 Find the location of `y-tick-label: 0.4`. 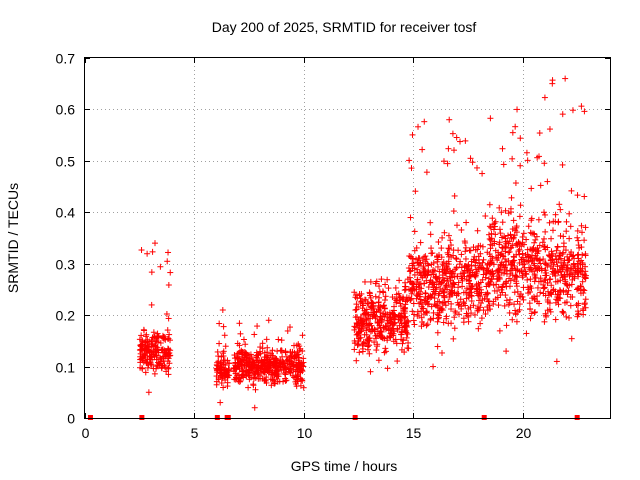

y-tick-label: 0.4 is located at coordinates (66, 213).